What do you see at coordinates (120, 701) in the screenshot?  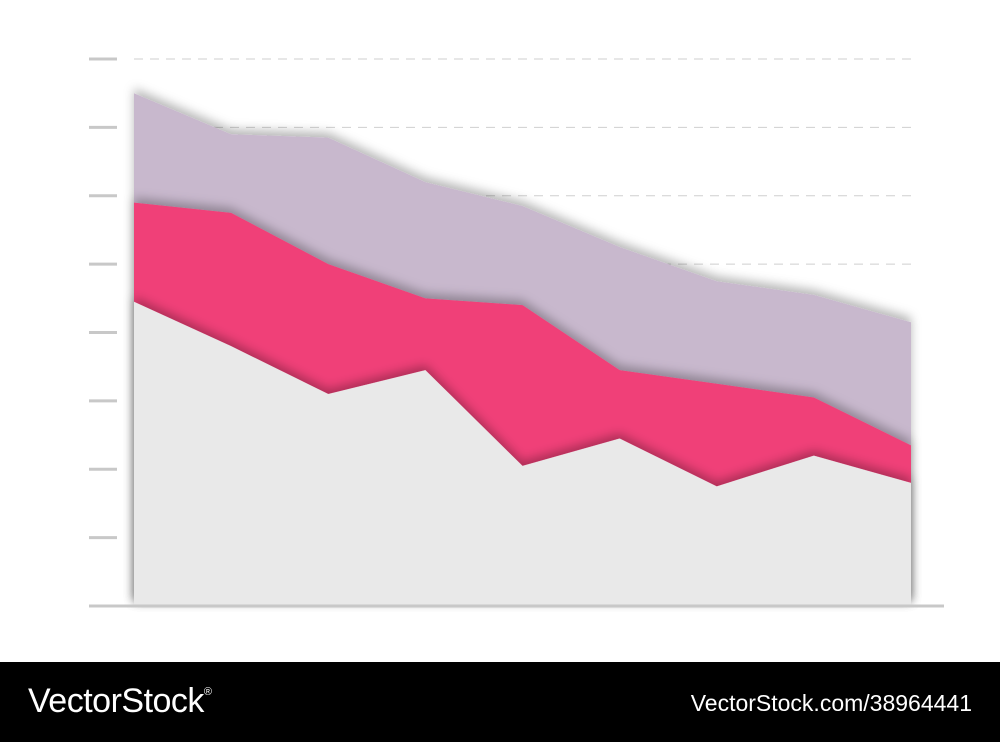 I see `brand-logo: VectorStock®` at bounding box center [120, 701].